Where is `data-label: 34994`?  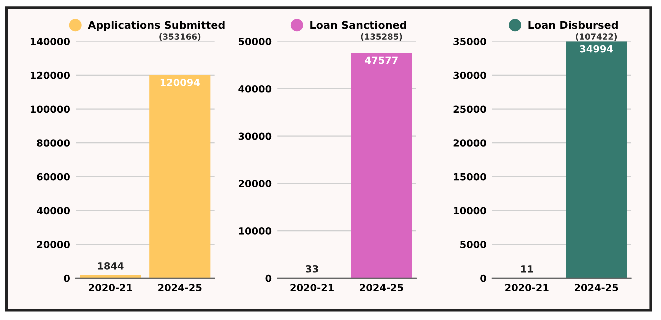
data-label: 34994 is located at coordinates (597, 49).